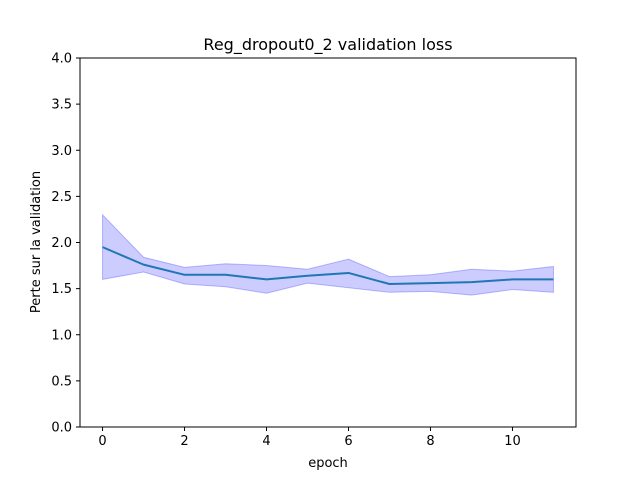  I want to click on y-tick-label: 3.0, so click(61, 151).